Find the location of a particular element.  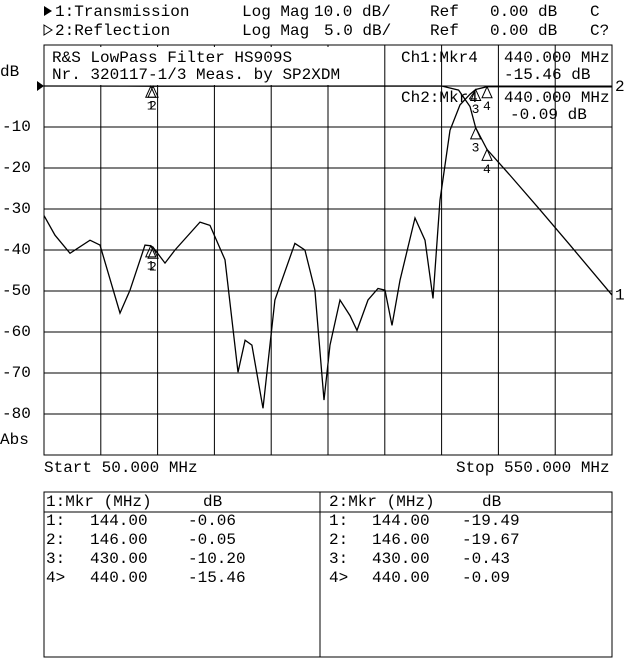

title-box is located at coordinates (216, 66).